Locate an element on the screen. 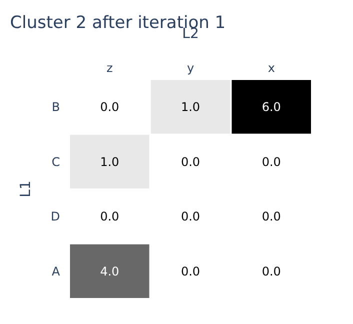  y-tick-label: B is located at coordinates (56, 107).